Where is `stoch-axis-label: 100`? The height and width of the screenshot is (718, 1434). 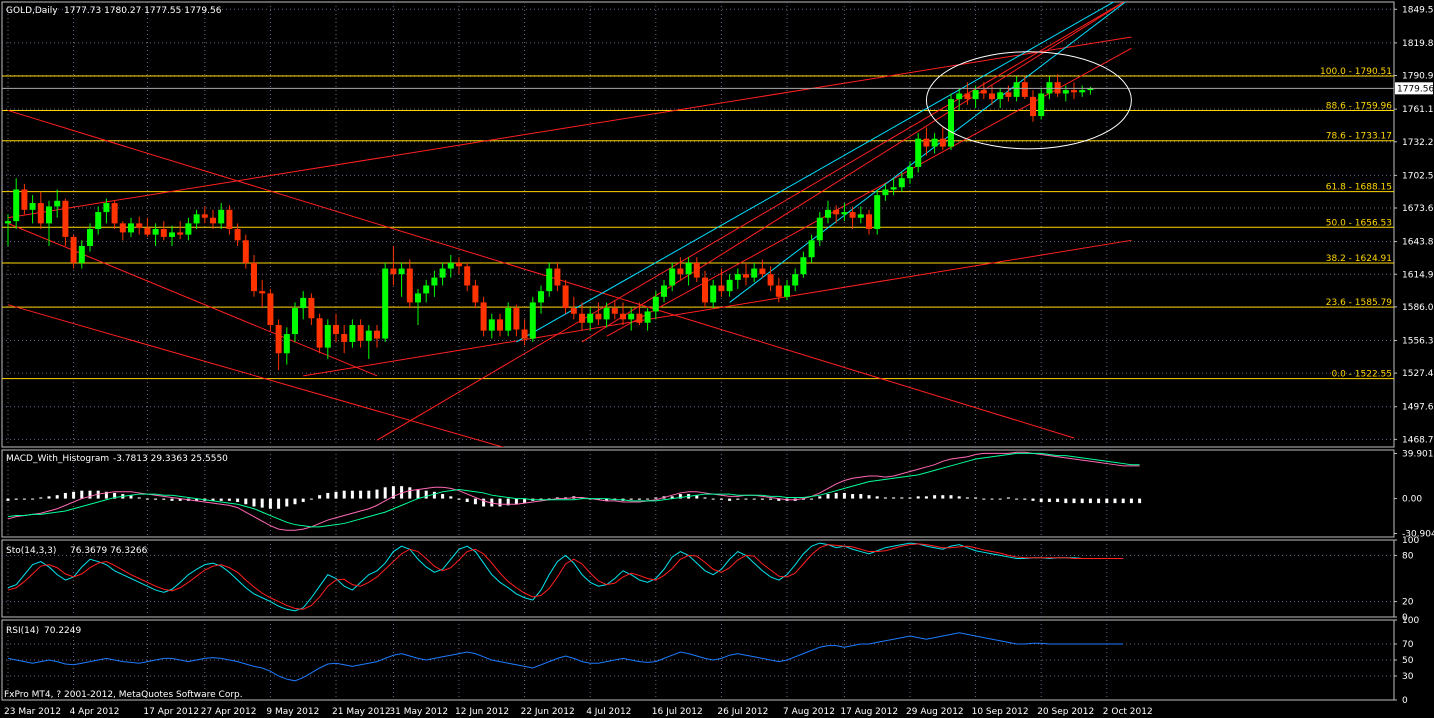
stoch-axis-label: 100 is located at coordinates (1410, 541).